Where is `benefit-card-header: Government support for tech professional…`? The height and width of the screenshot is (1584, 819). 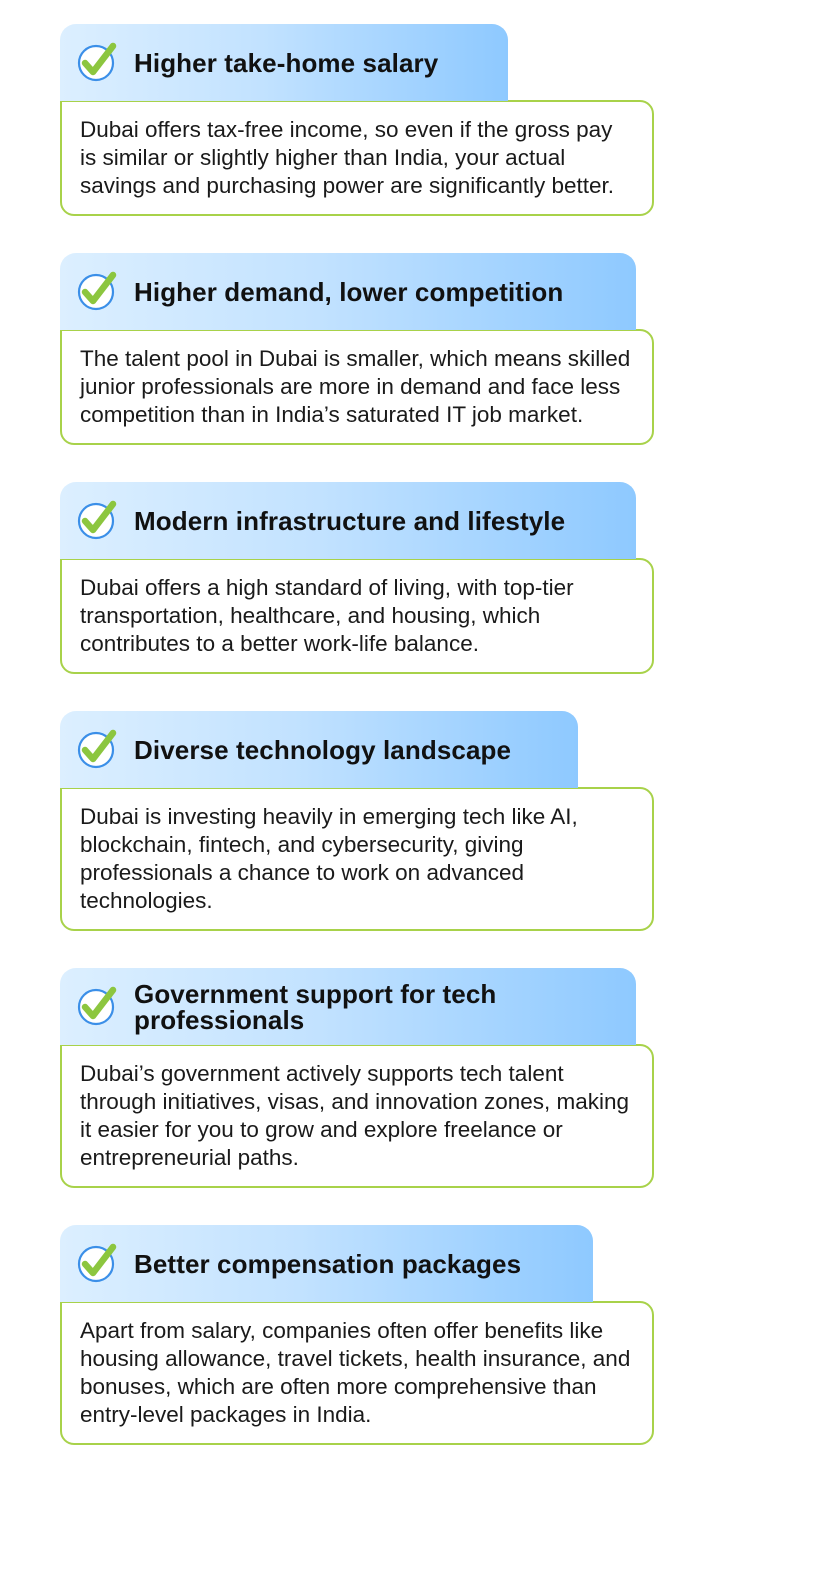 benefit-card-header: Government support for tech professional… is located at coordinates (348, 1006).